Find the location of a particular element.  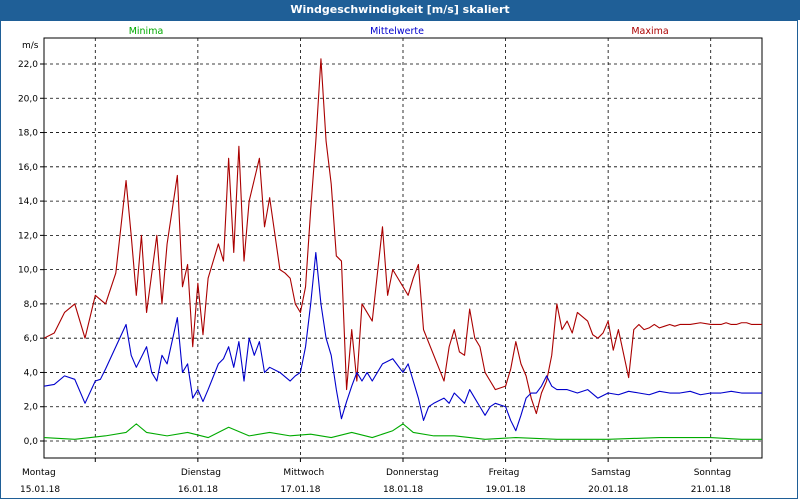

x-tick-day: Montag is located at coordinates (39, 473).